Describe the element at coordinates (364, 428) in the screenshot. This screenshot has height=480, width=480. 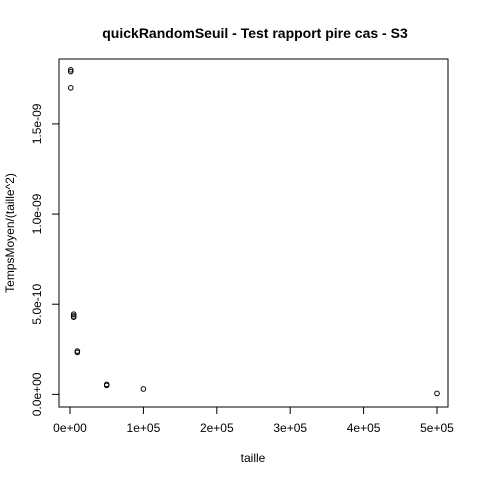
I see `x-tick-label: 4e+05` at that location.